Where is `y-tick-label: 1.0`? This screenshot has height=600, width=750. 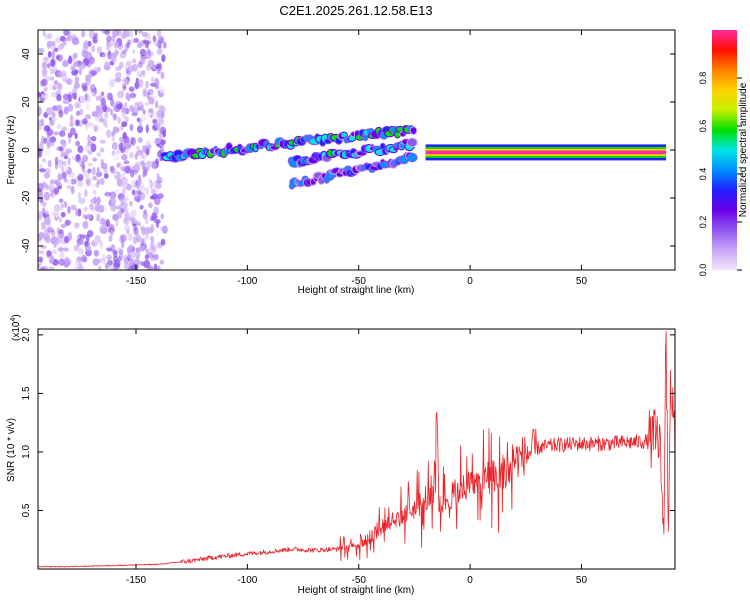
y-tick-label: 1.0 is located at coordinates (26, 452).